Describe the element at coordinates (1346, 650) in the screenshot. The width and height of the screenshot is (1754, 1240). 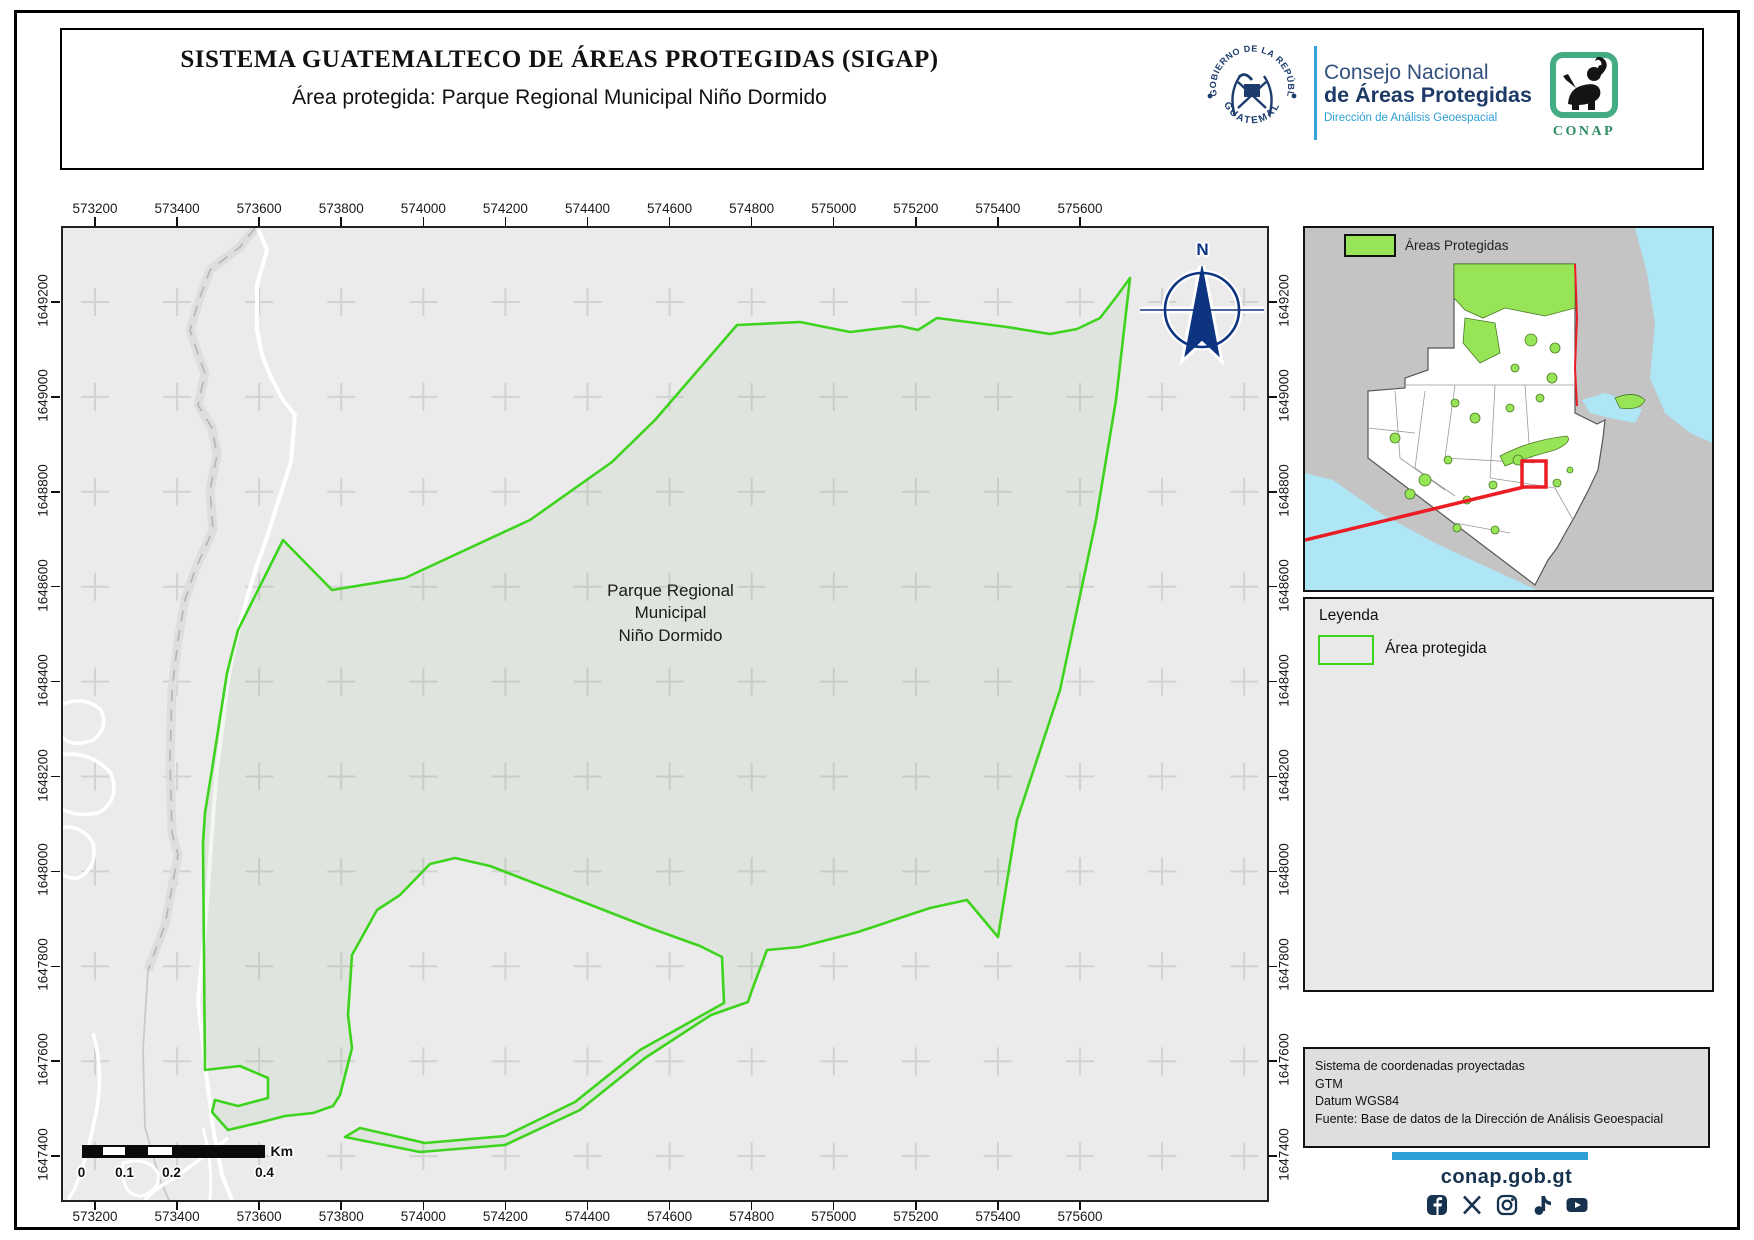
I see `legend-protected-swatch` at that location.